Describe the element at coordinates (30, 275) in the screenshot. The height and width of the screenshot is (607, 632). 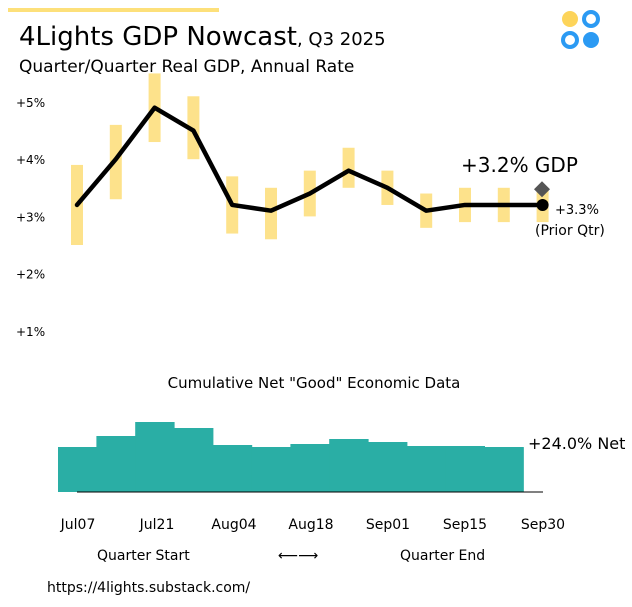
I see `y-tick-label: +2%` at that location.